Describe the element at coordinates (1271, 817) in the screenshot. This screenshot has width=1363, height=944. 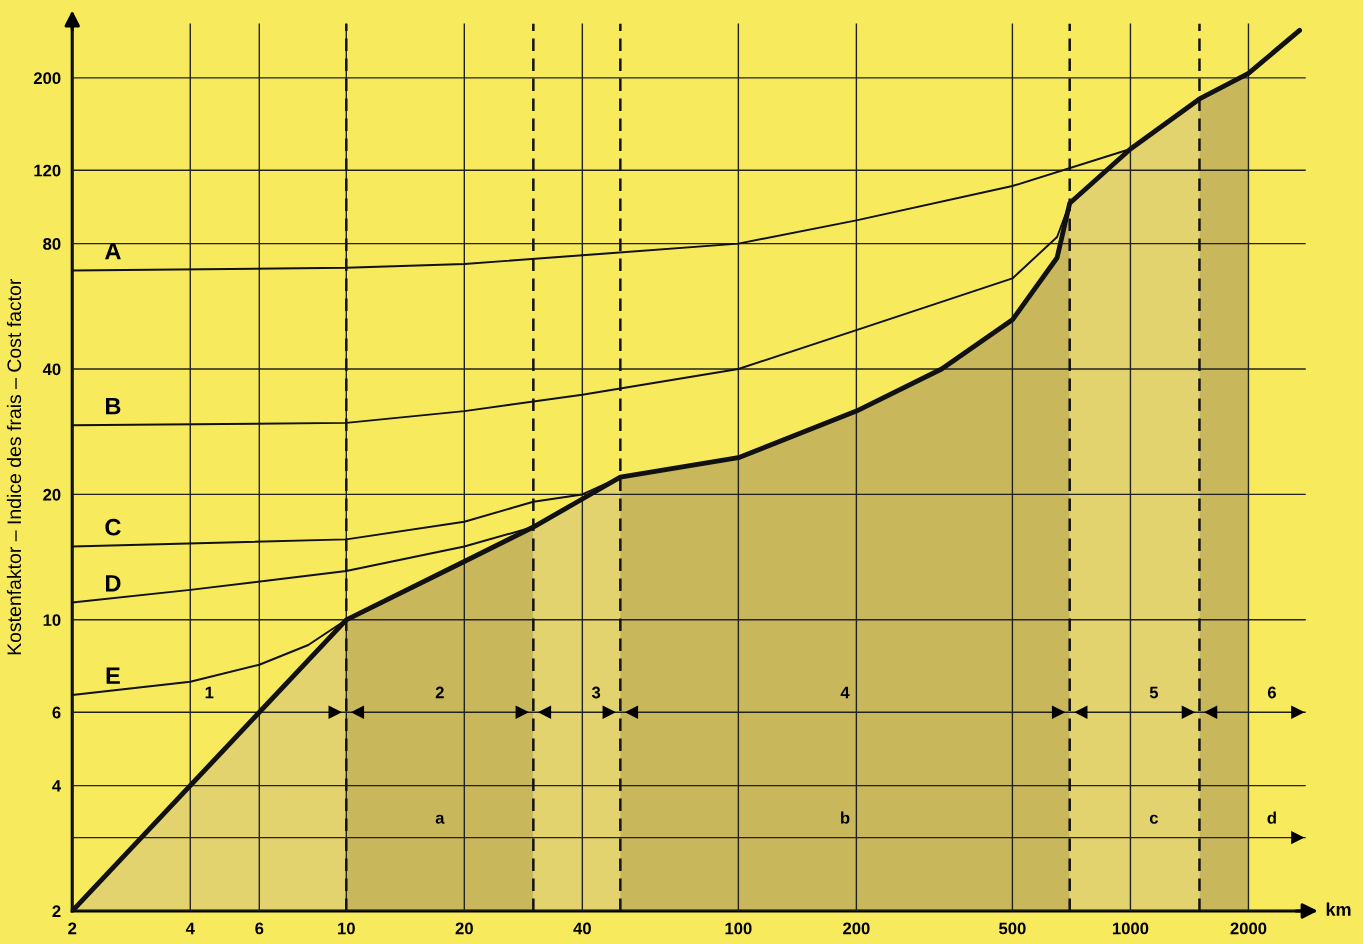
I see `annotation: d` at that location.